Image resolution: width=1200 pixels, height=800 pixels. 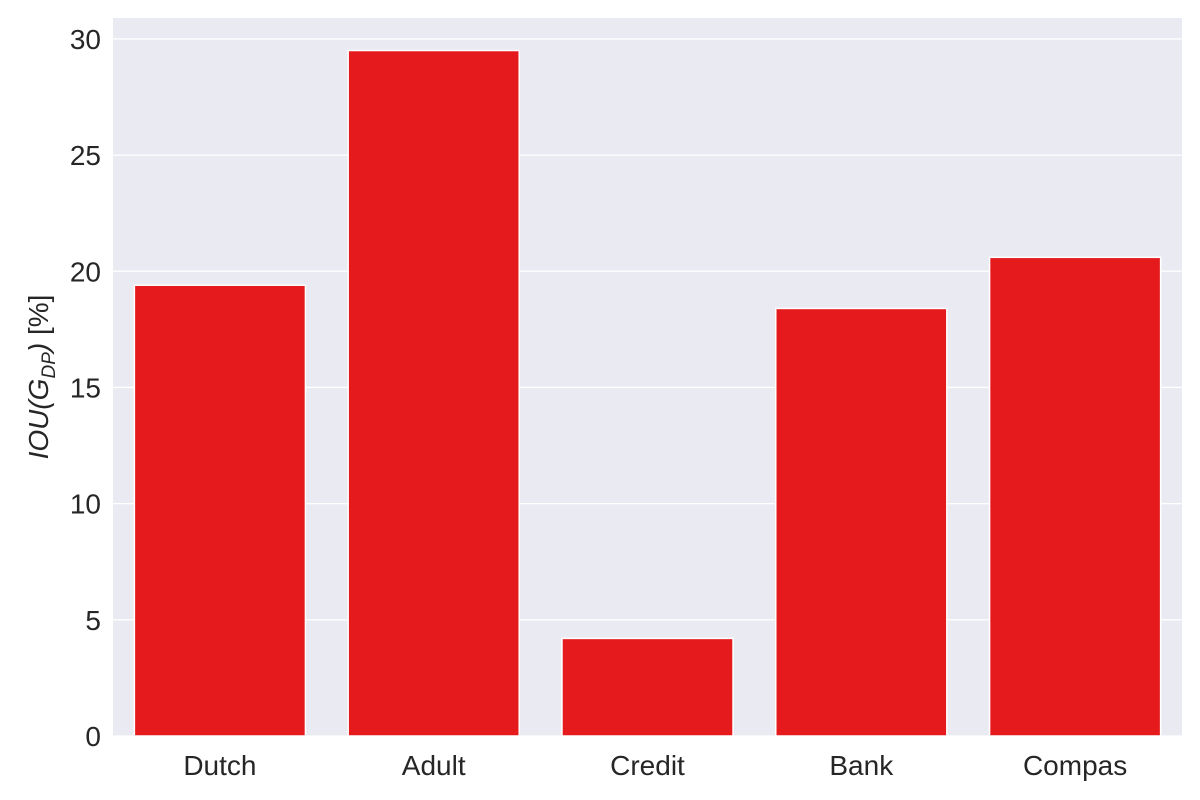 What do you see at coordinates (861, 765) in the screenshot?
I see `x-tick-label: Bank` at bounding box center [861, 765].